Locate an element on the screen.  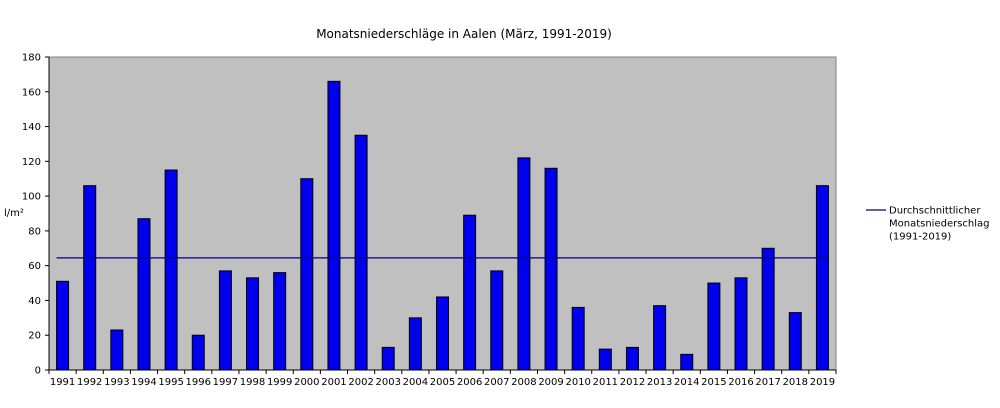
x-tick-label: 2013 is located at coordinates (659, 382).